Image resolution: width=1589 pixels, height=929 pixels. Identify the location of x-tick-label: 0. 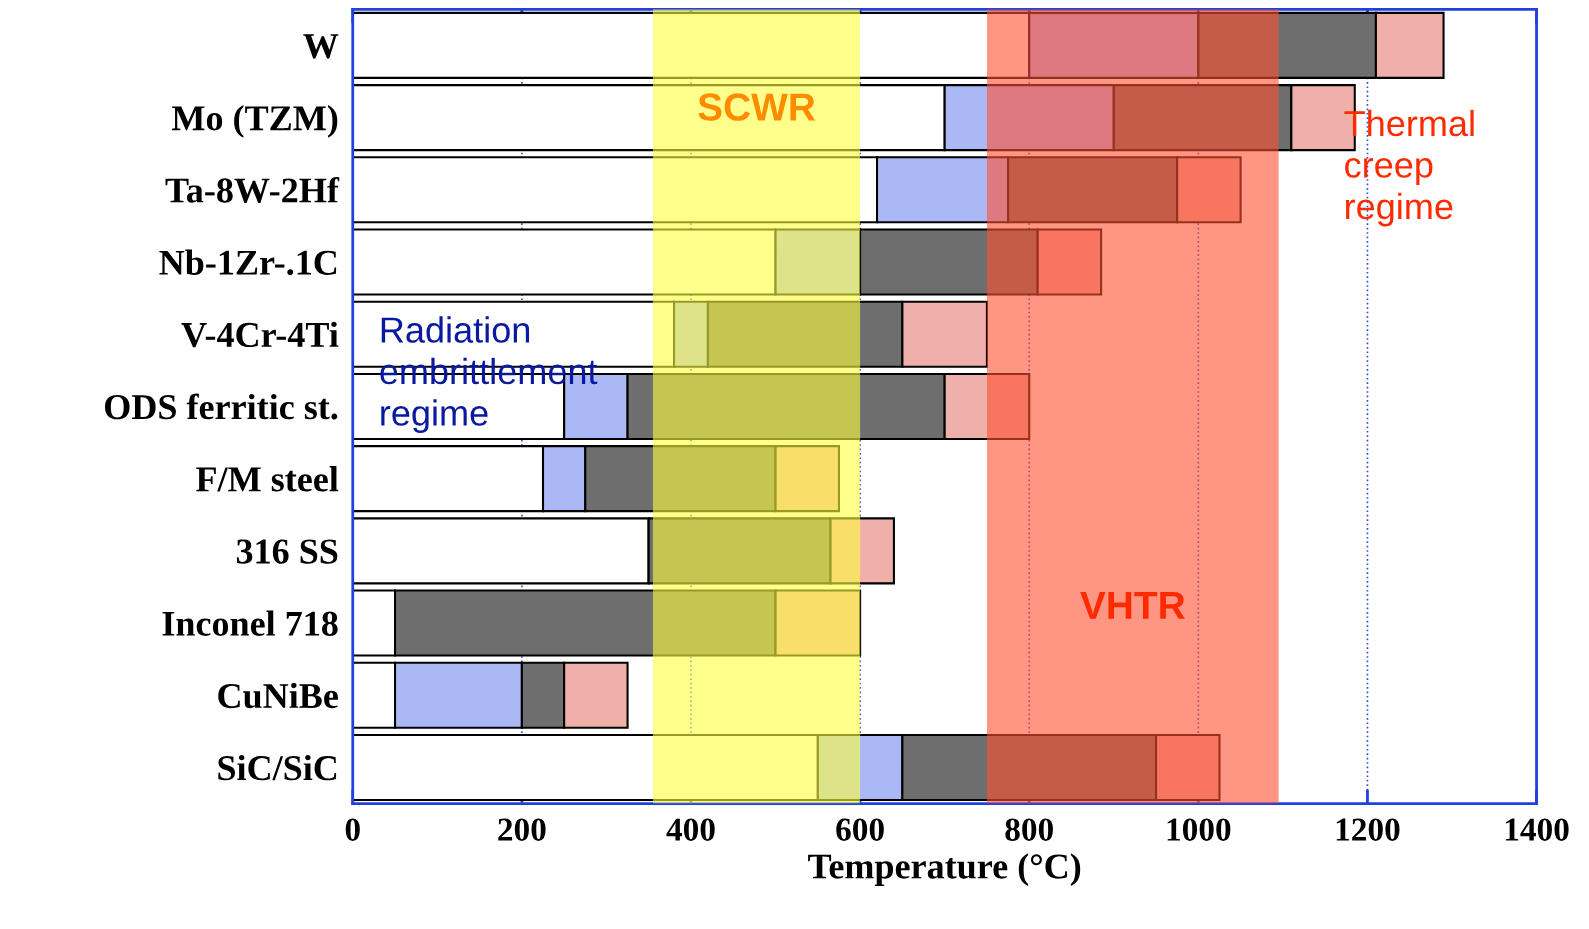
(352, 829).